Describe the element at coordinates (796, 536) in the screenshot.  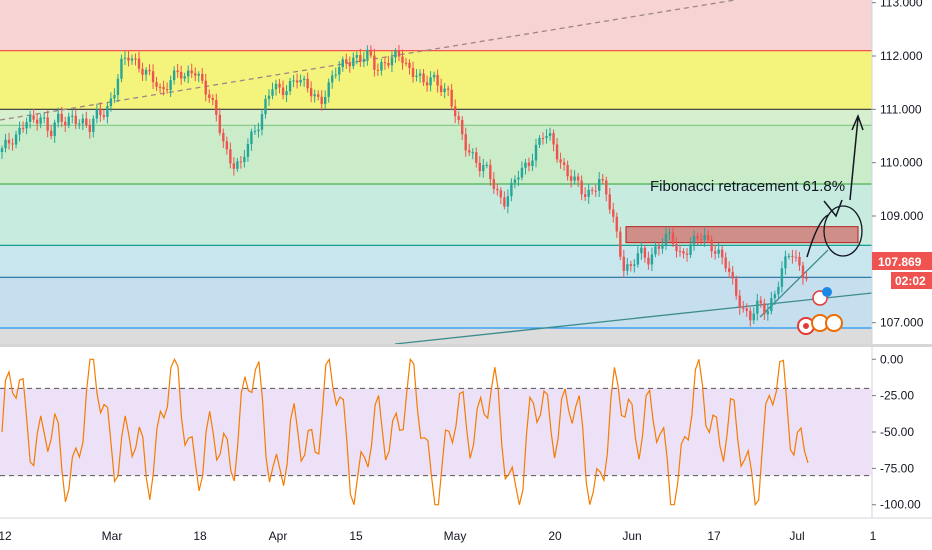
I see `time-tick-label: Jul` at that location.